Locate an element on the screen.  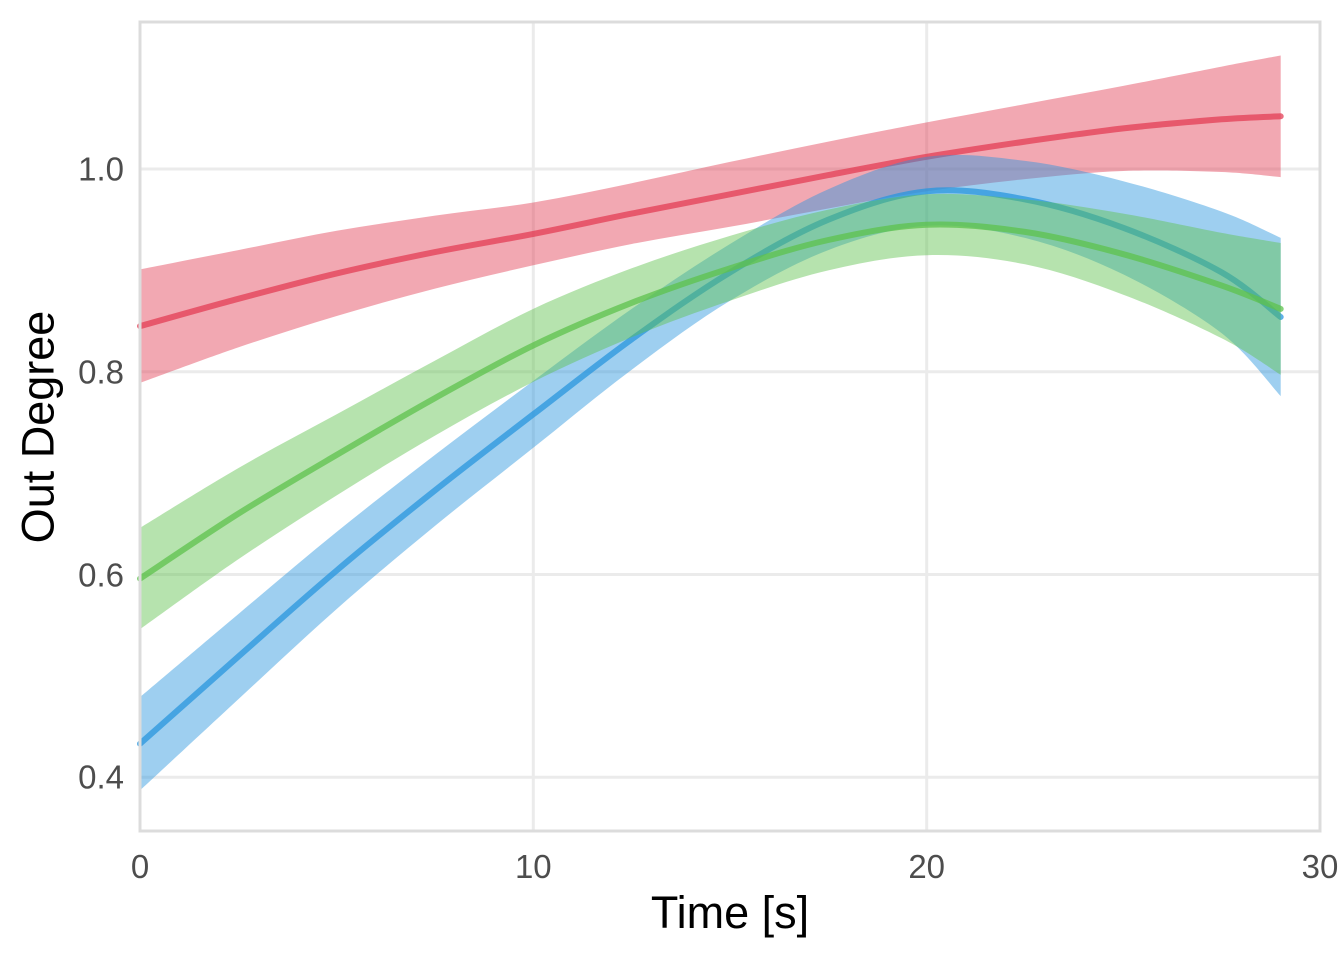
y-tick-label: 0.8 is located at coordinates (101, 372).